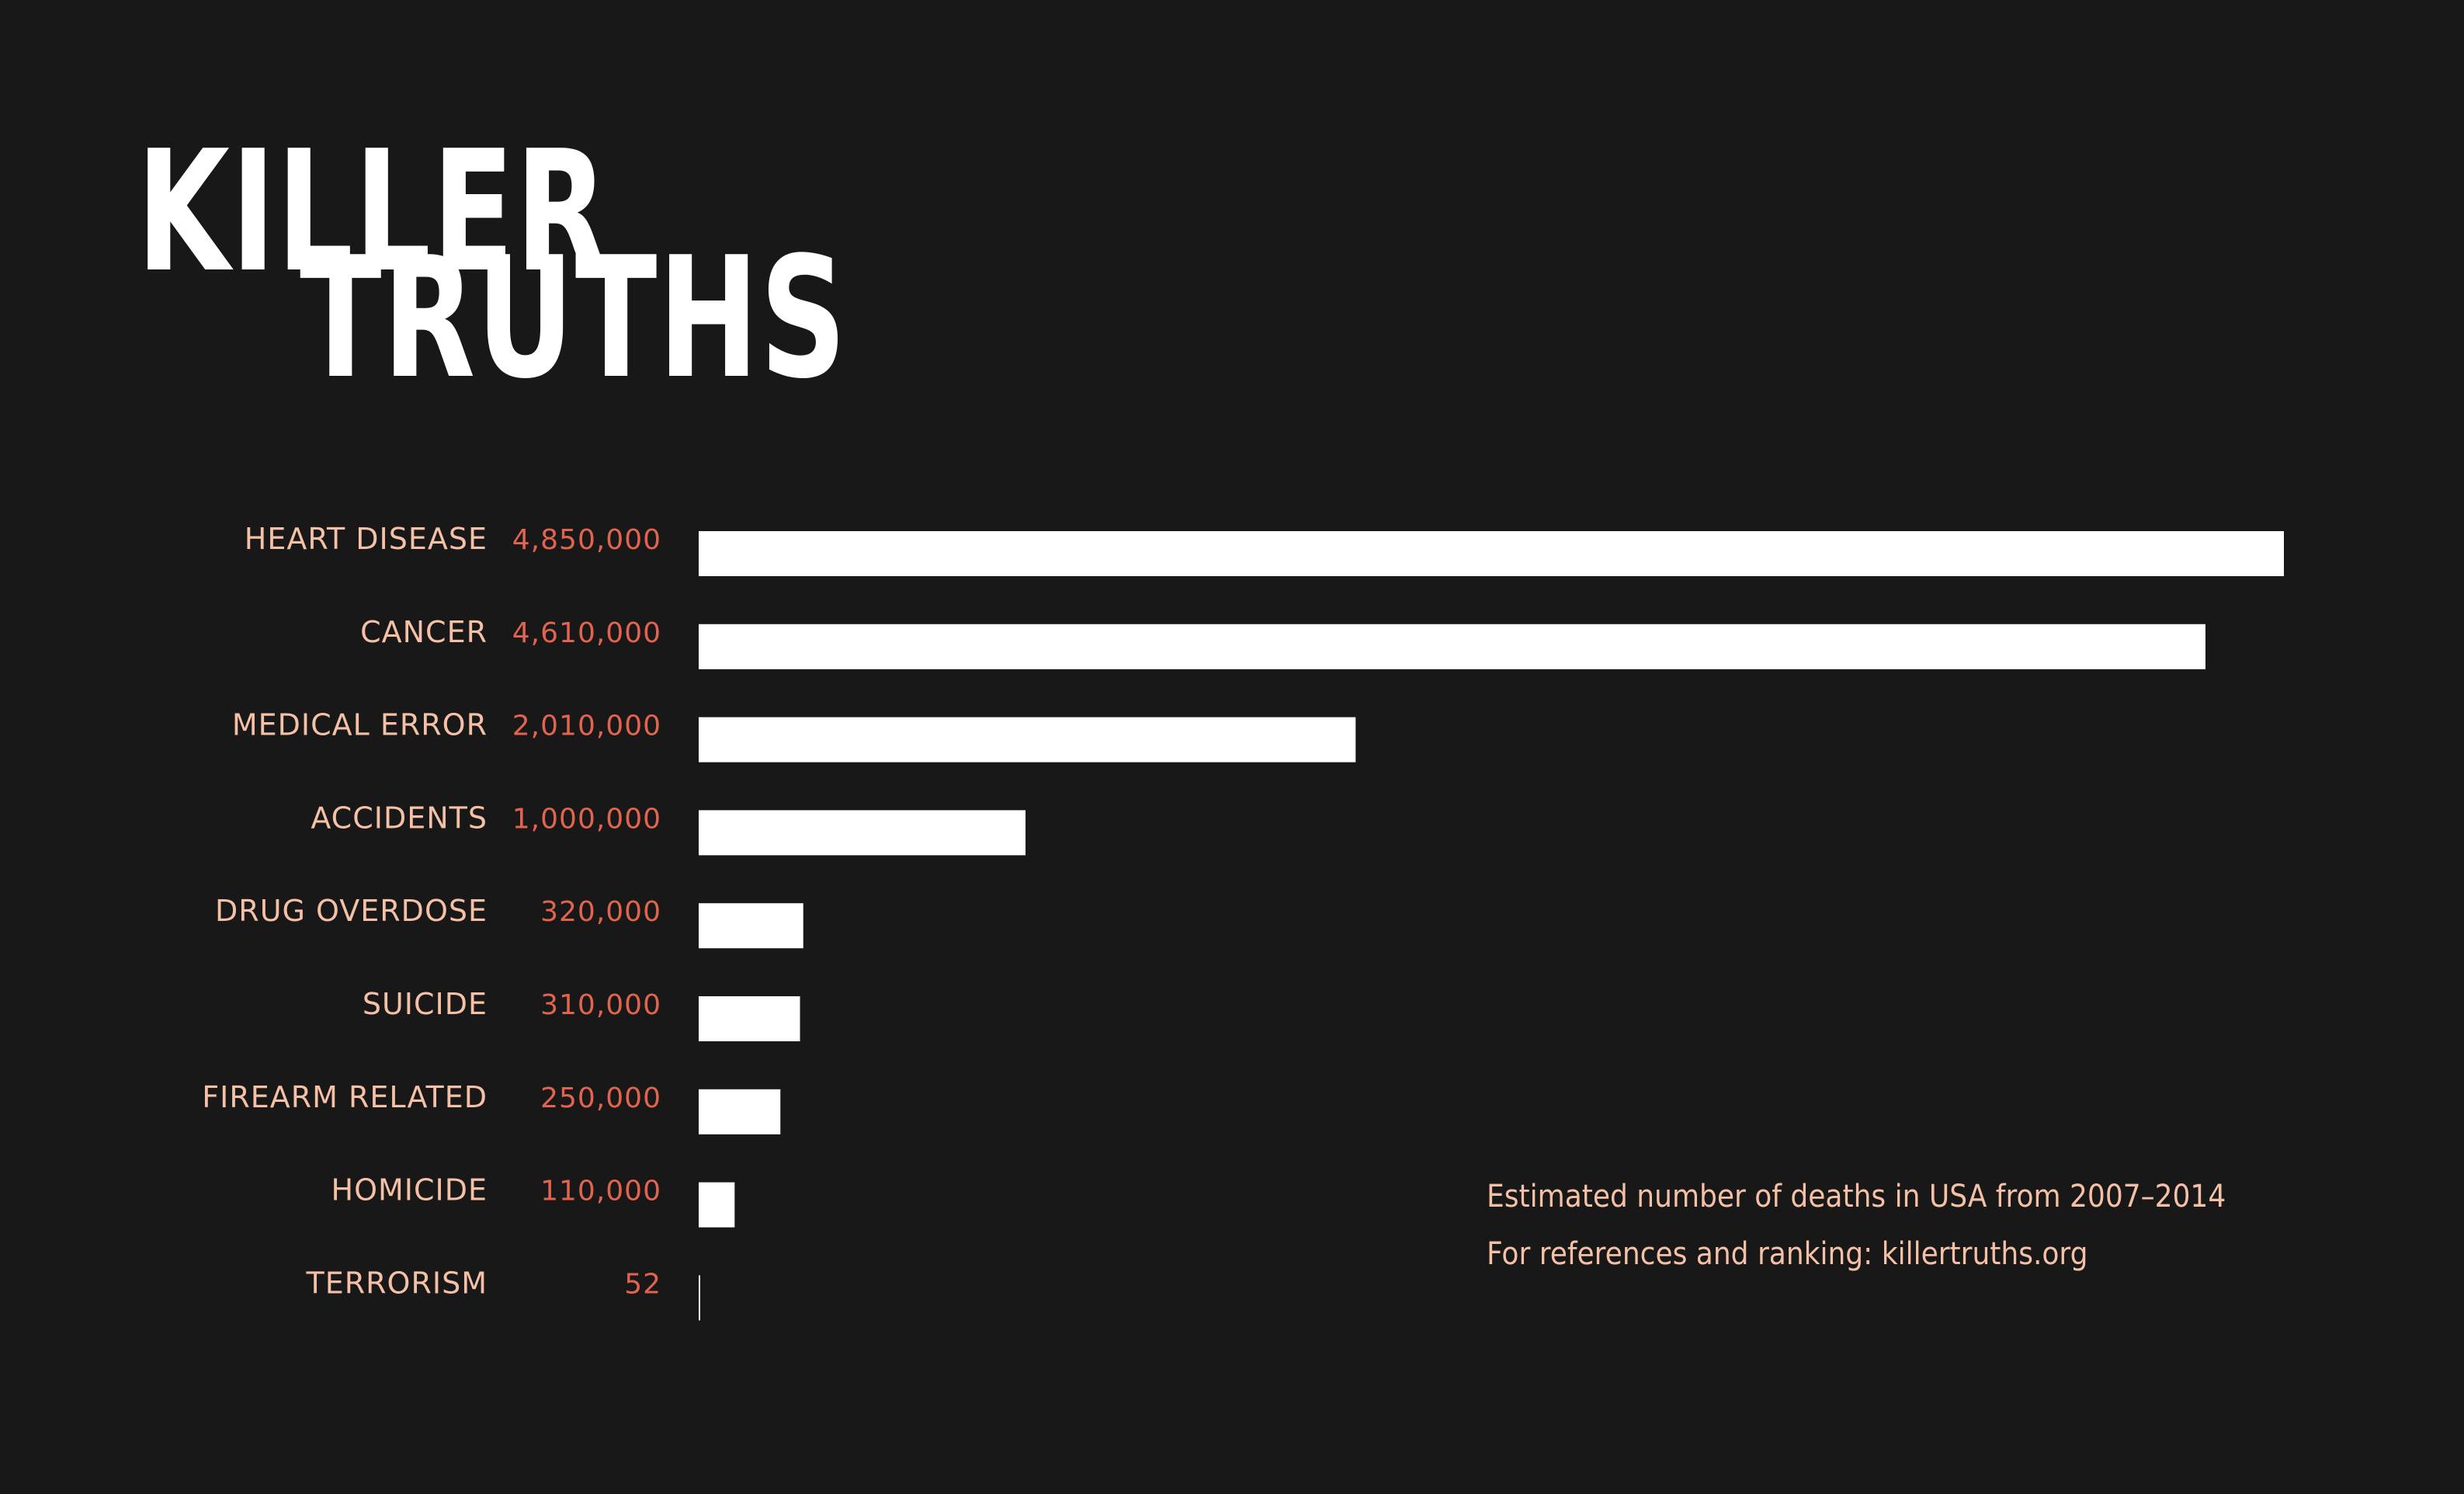 The image size is (2464, 1494). What do you see at coordinates (360, 725) in the screenshot?
I see `category-label: MEDICAL ERROR` at bounding box center [360, 725].